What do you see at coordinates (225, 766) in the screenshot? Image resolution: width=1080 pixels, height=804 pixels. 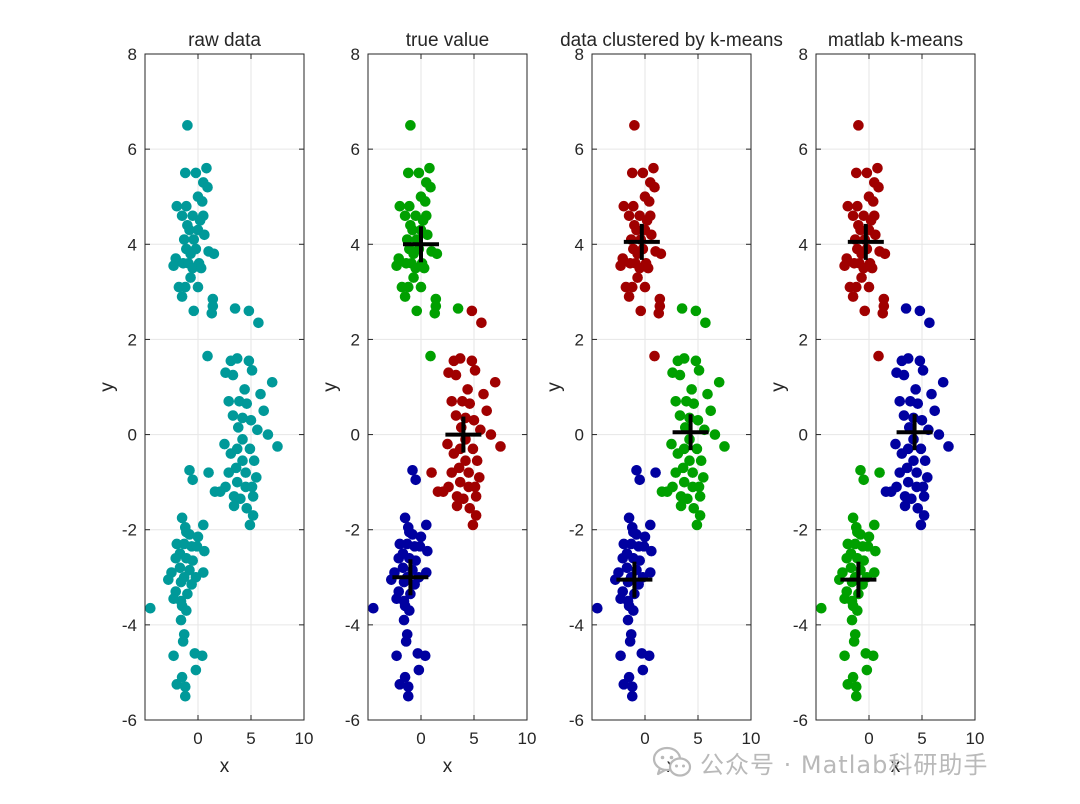 I see `x-axis-label: x` at bounding box center [225, 766].